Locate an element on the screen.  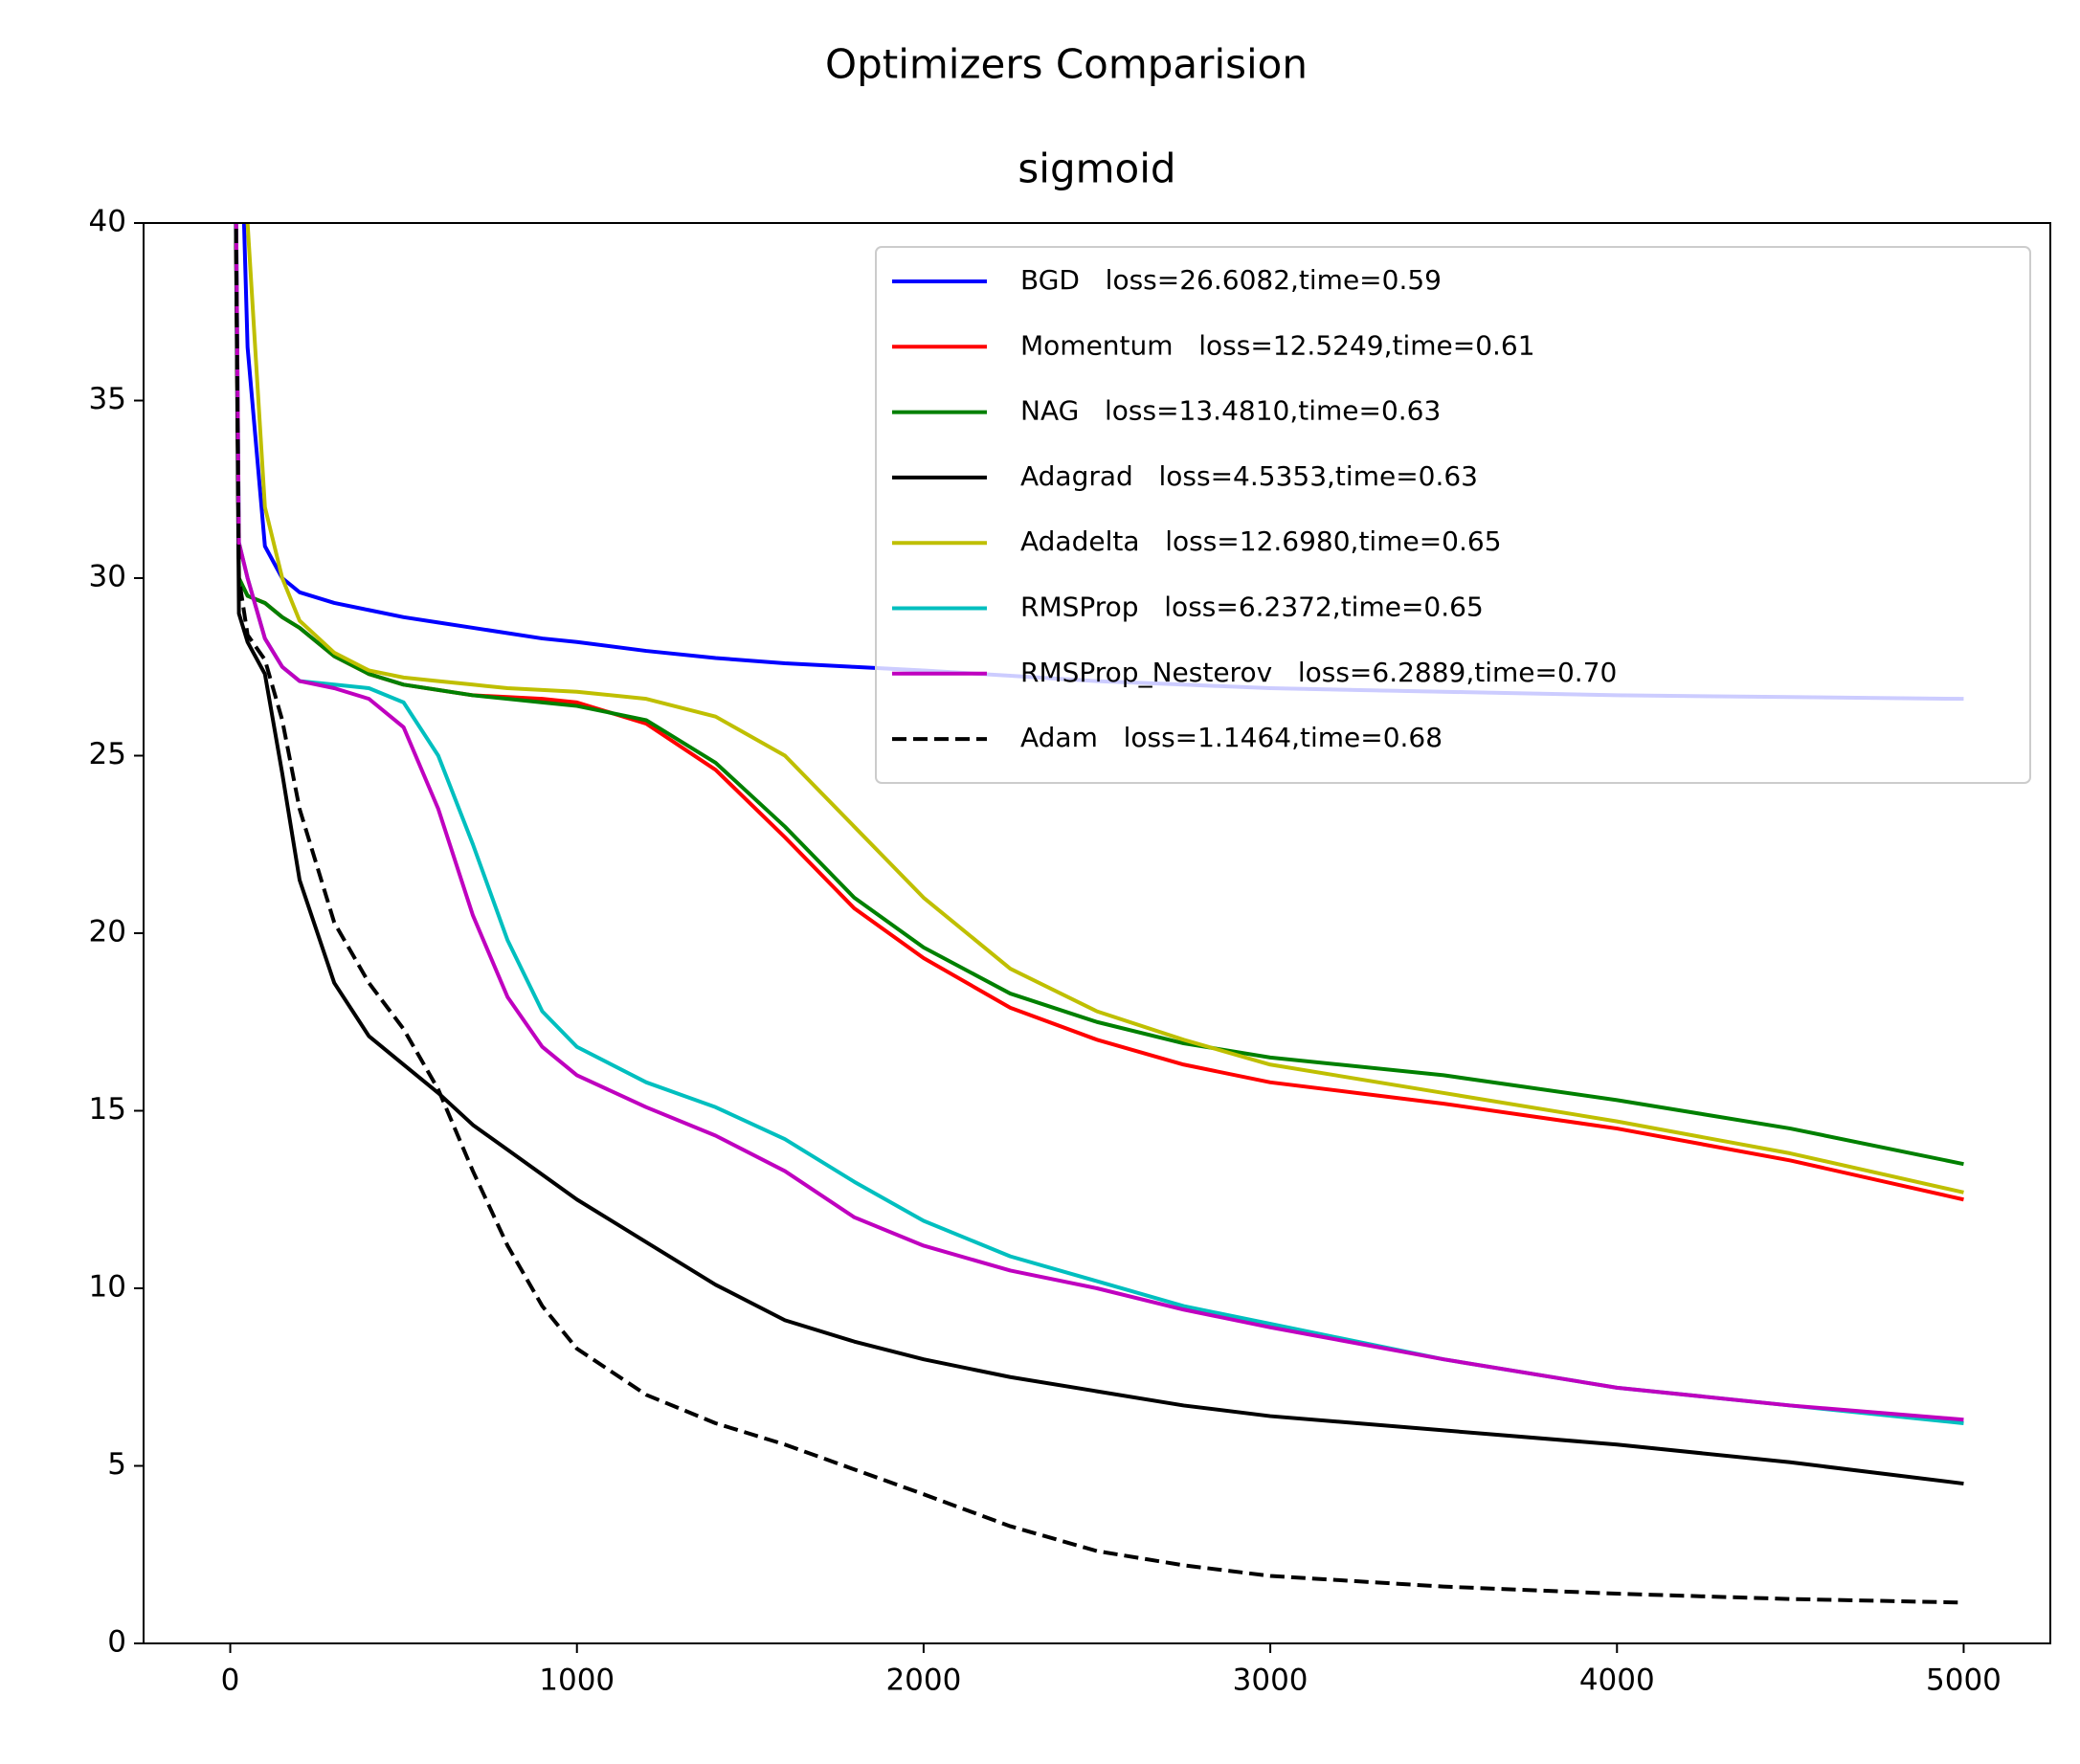
x-tick-label: 0 is located at coordinates (230, 1681).